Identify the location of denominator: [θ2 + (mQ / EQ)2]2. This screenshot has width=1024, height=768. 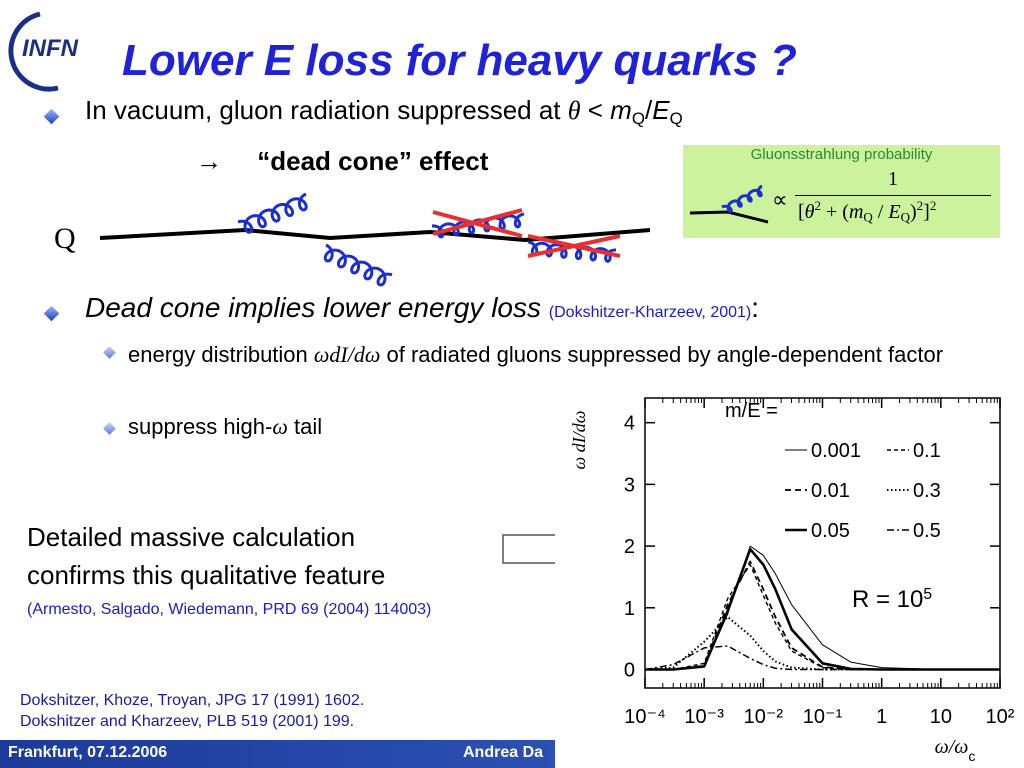
(867, 212).